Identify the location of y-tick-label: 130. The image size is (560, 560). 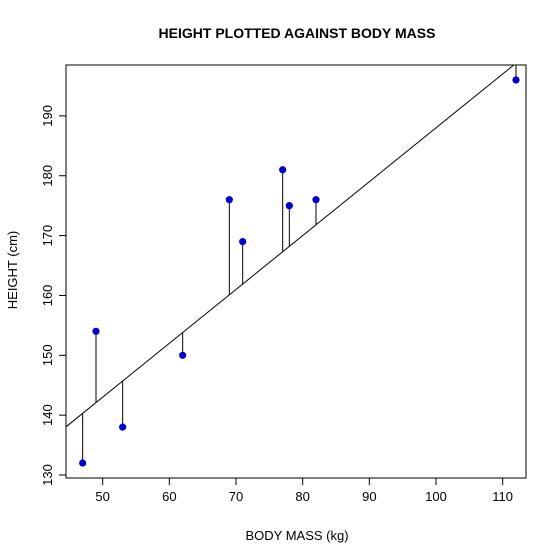
(47, 475).